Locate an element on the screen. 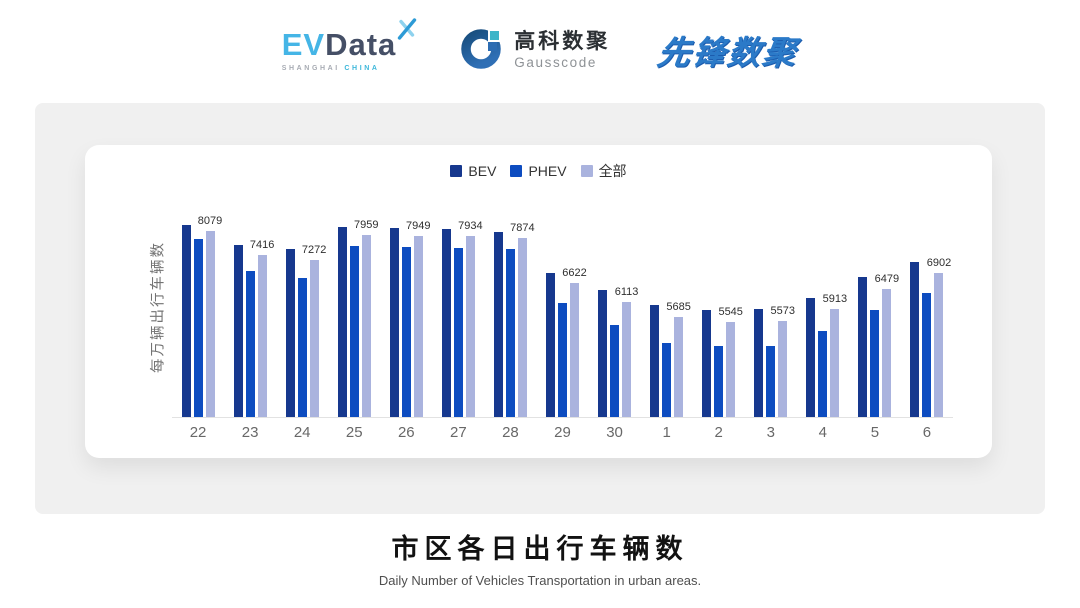  x-axis-tick-28: 28 is located at coordinates (510, 432).